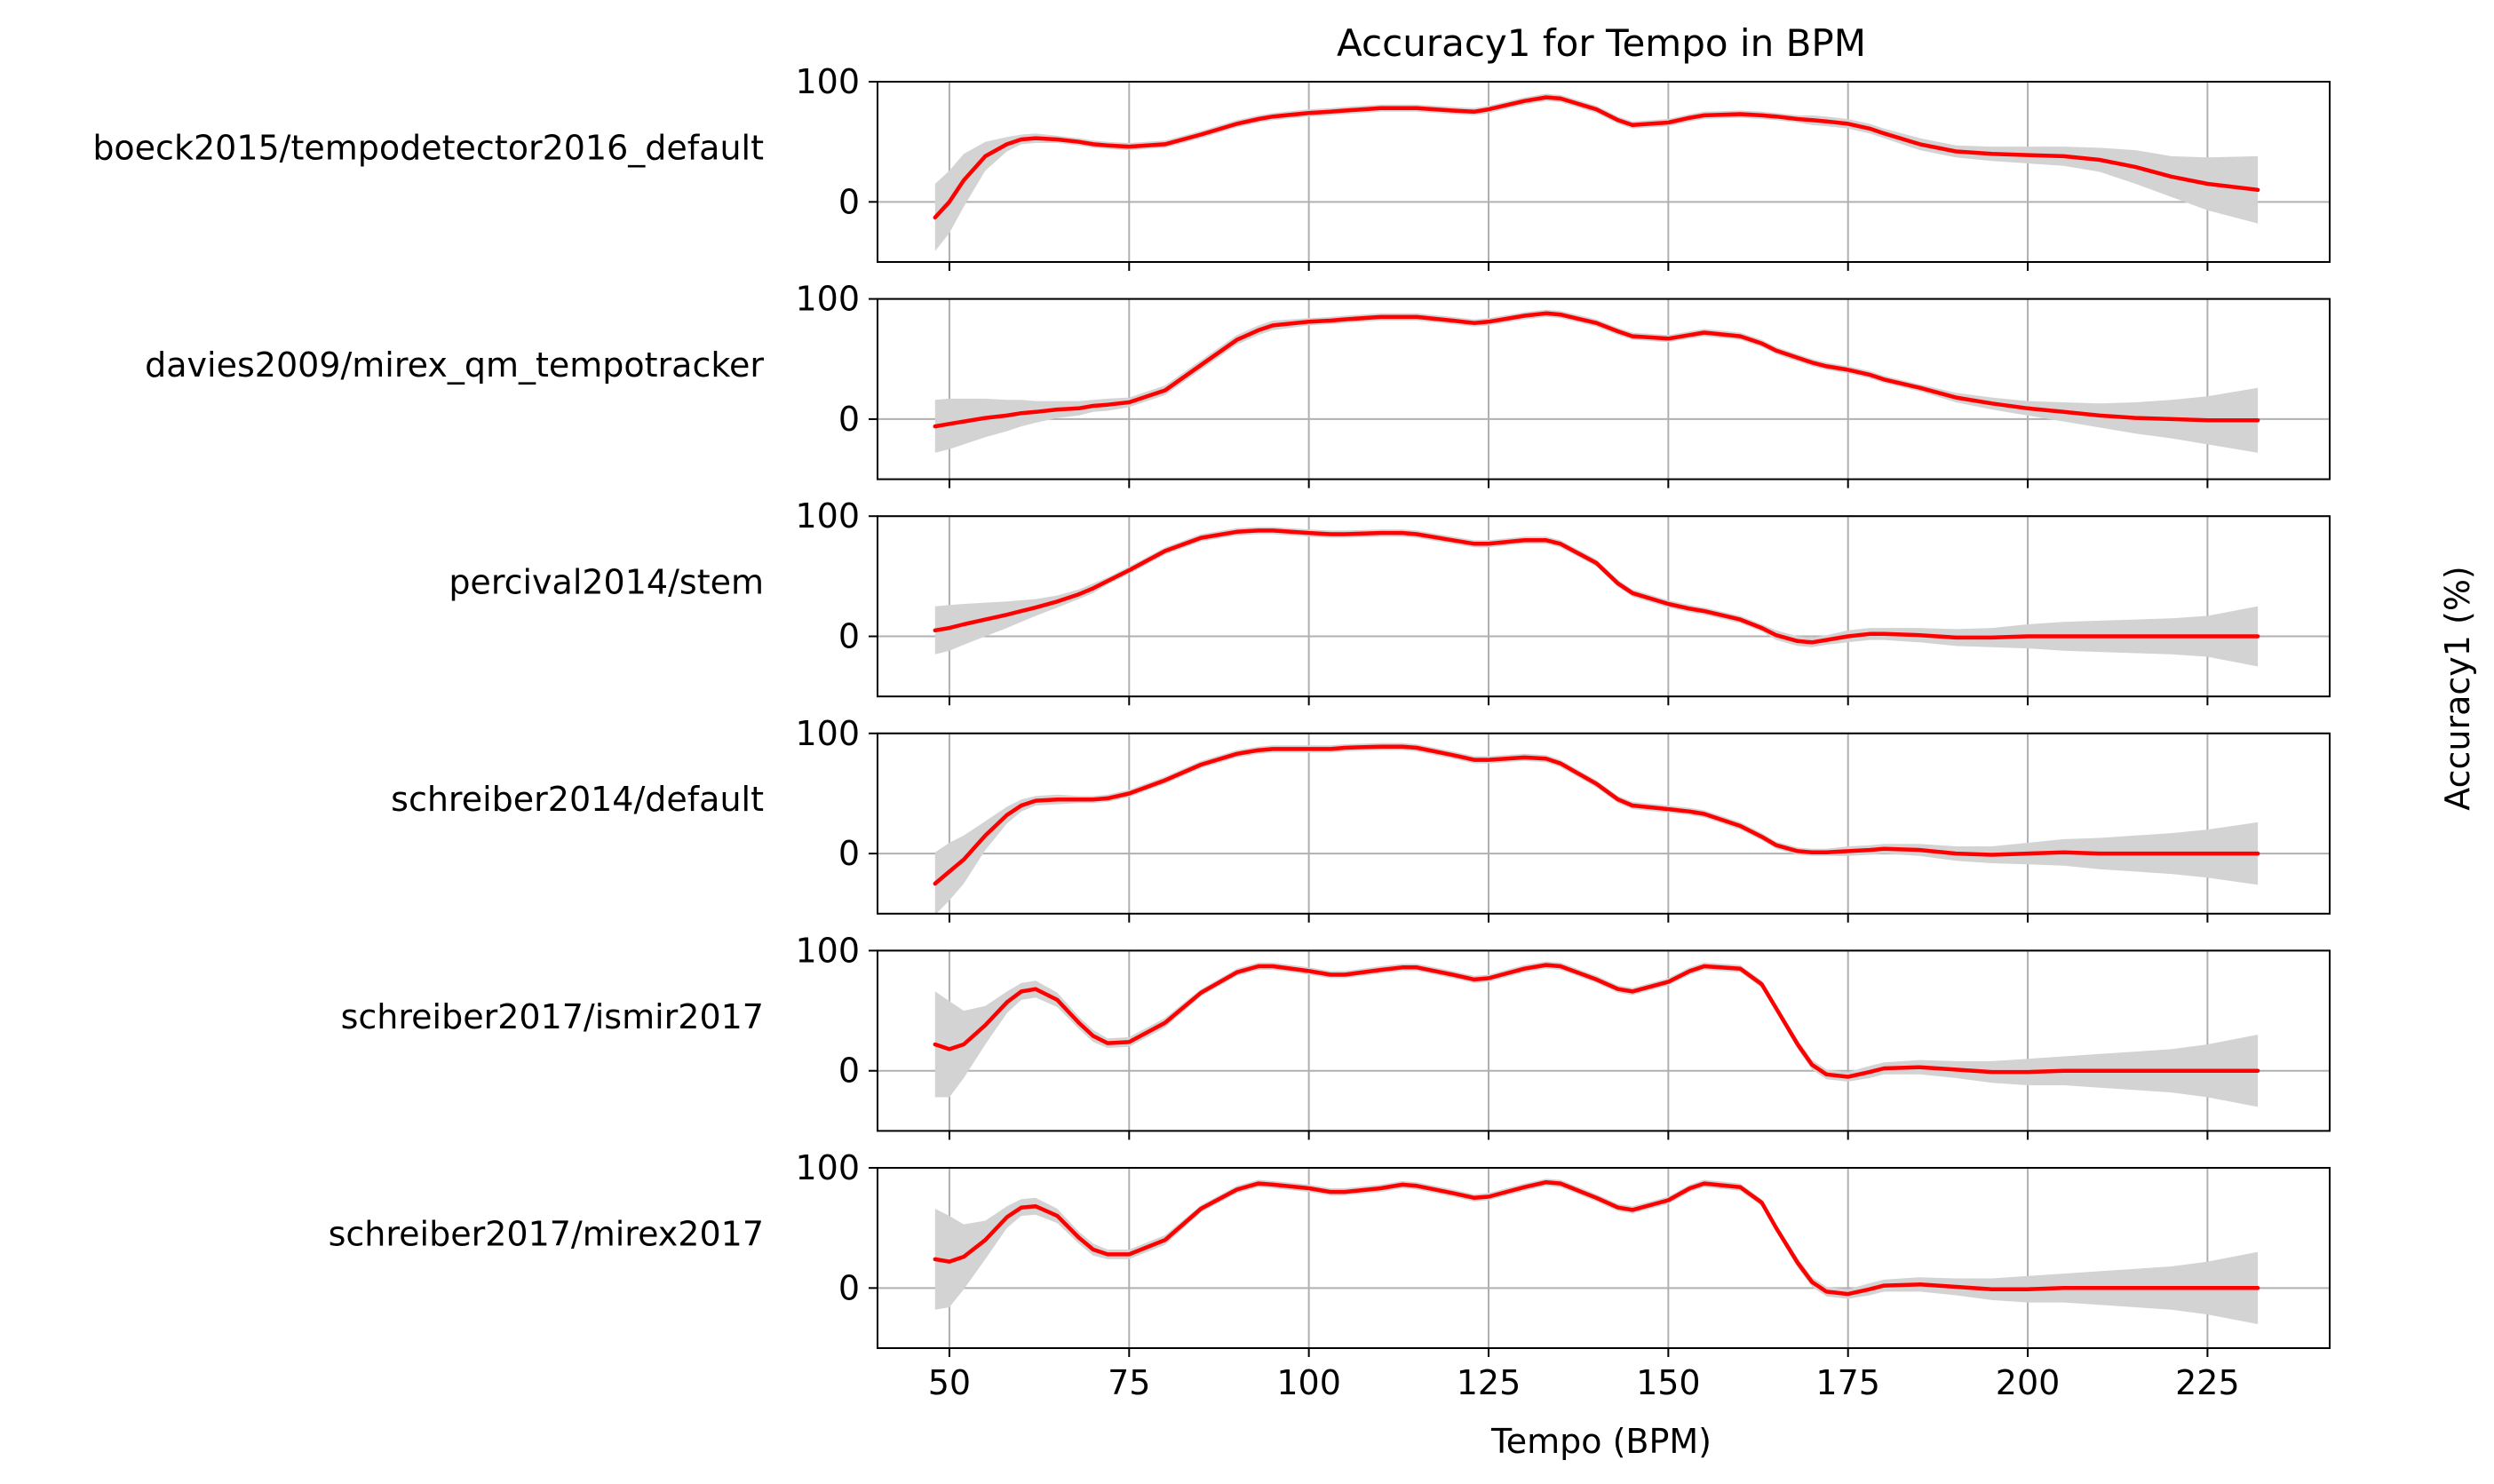  Describe the element at coordinates (606, 582) in the screenshot. I see `series-label: percival2014/stem` at that location.